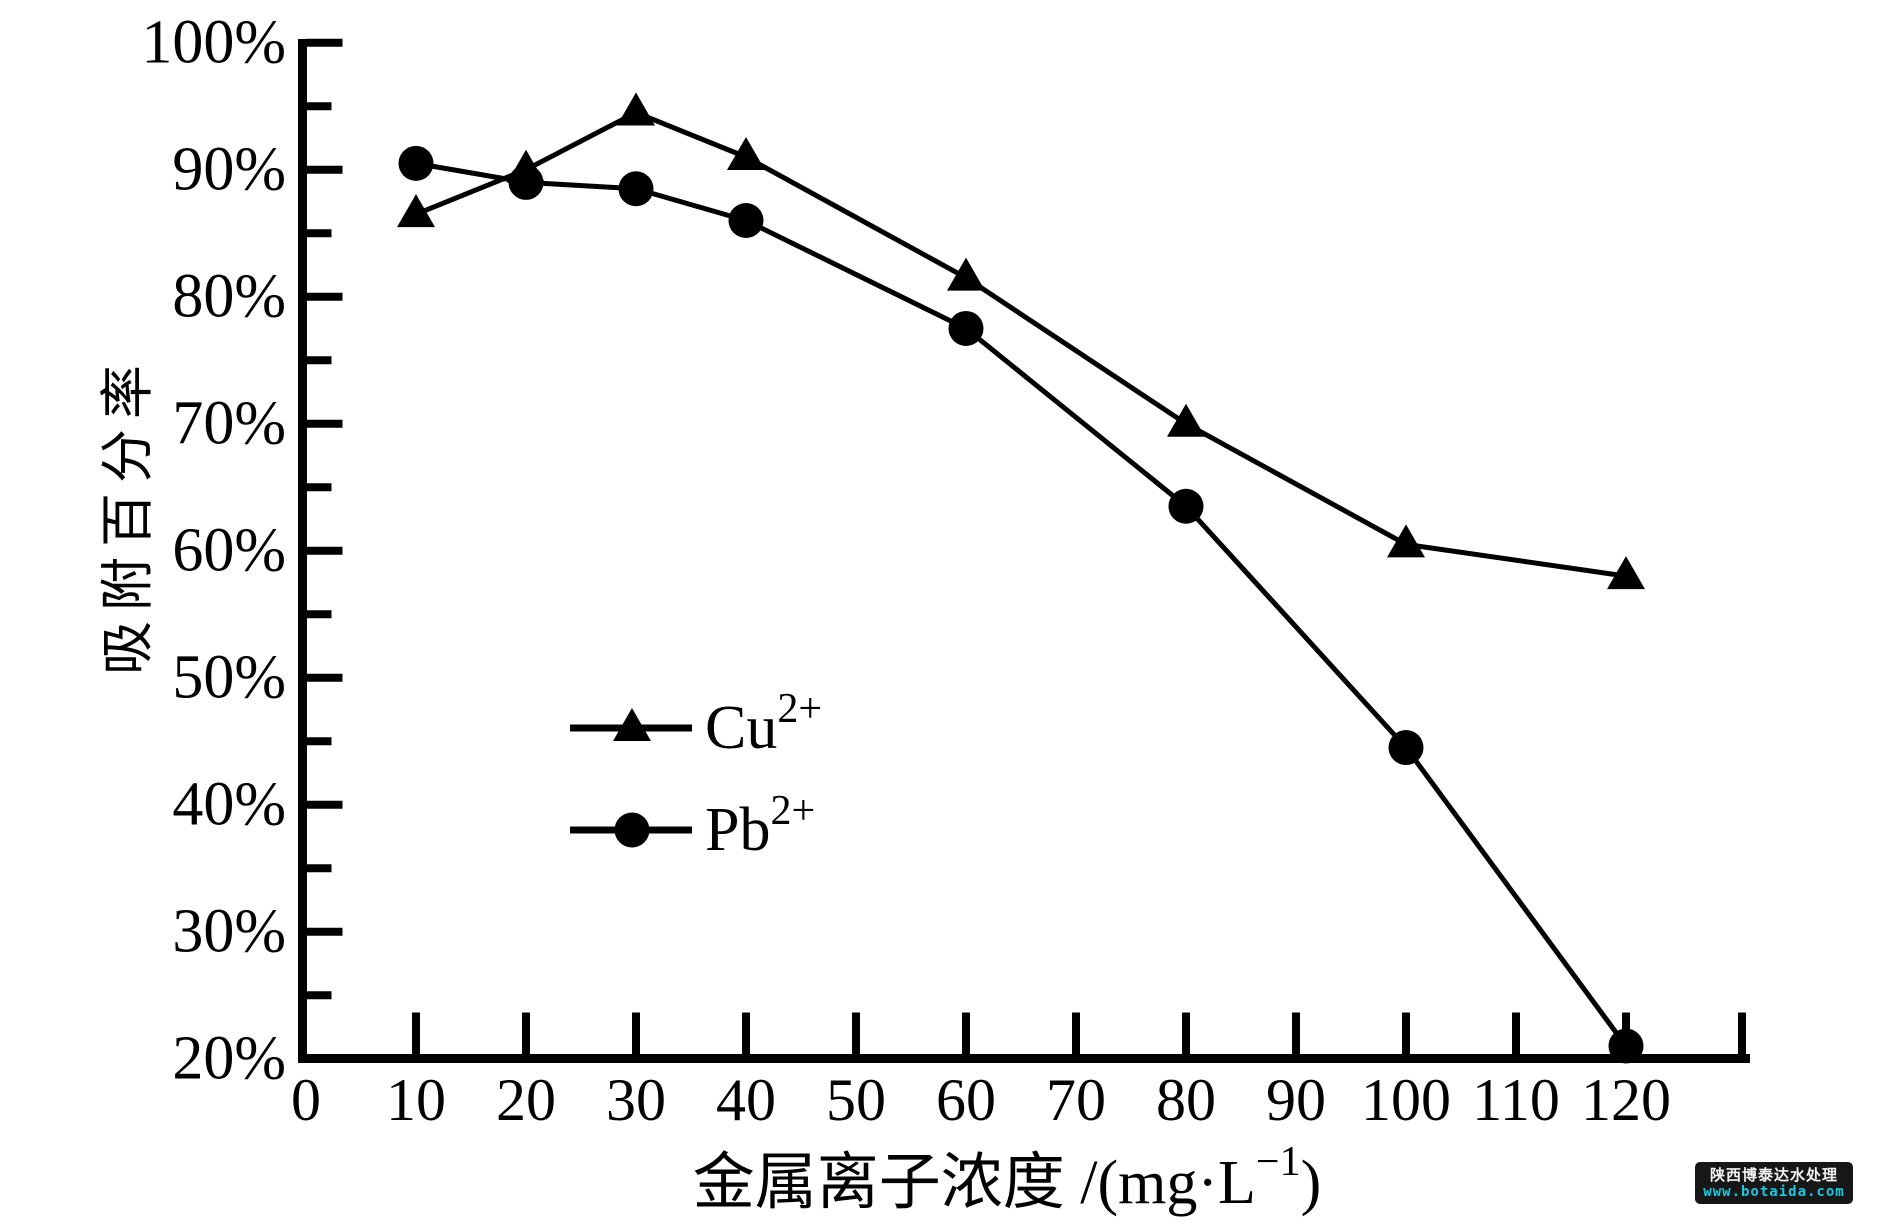 The height and width of the screenshot is (1227, 1887). I want to click on y-tick-label: 30%, so click(229, 932).